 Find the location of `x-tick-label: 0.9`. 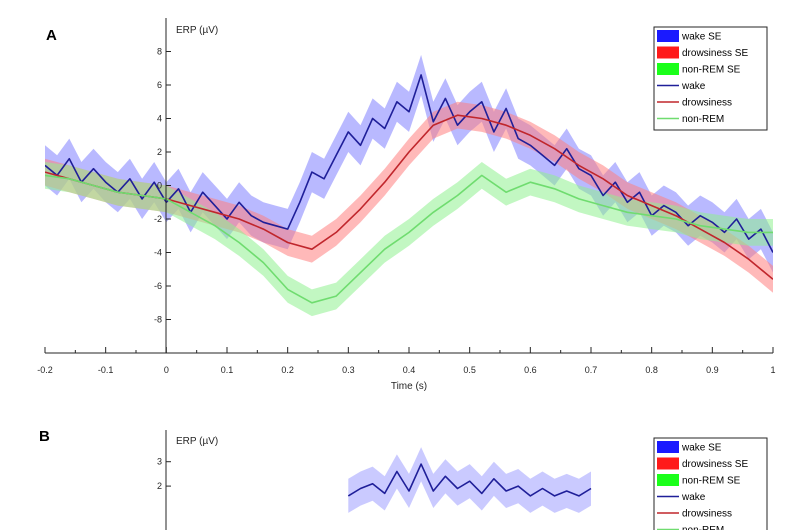

x-tick-label: 0.9 is located at coordinates (712, 370).